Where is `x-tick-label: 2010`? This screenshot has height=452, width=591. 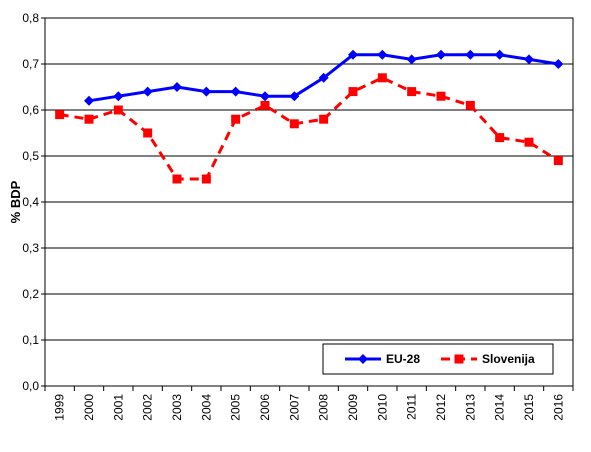
x-tick-label: 2010 is located at coordinates (382, 407).